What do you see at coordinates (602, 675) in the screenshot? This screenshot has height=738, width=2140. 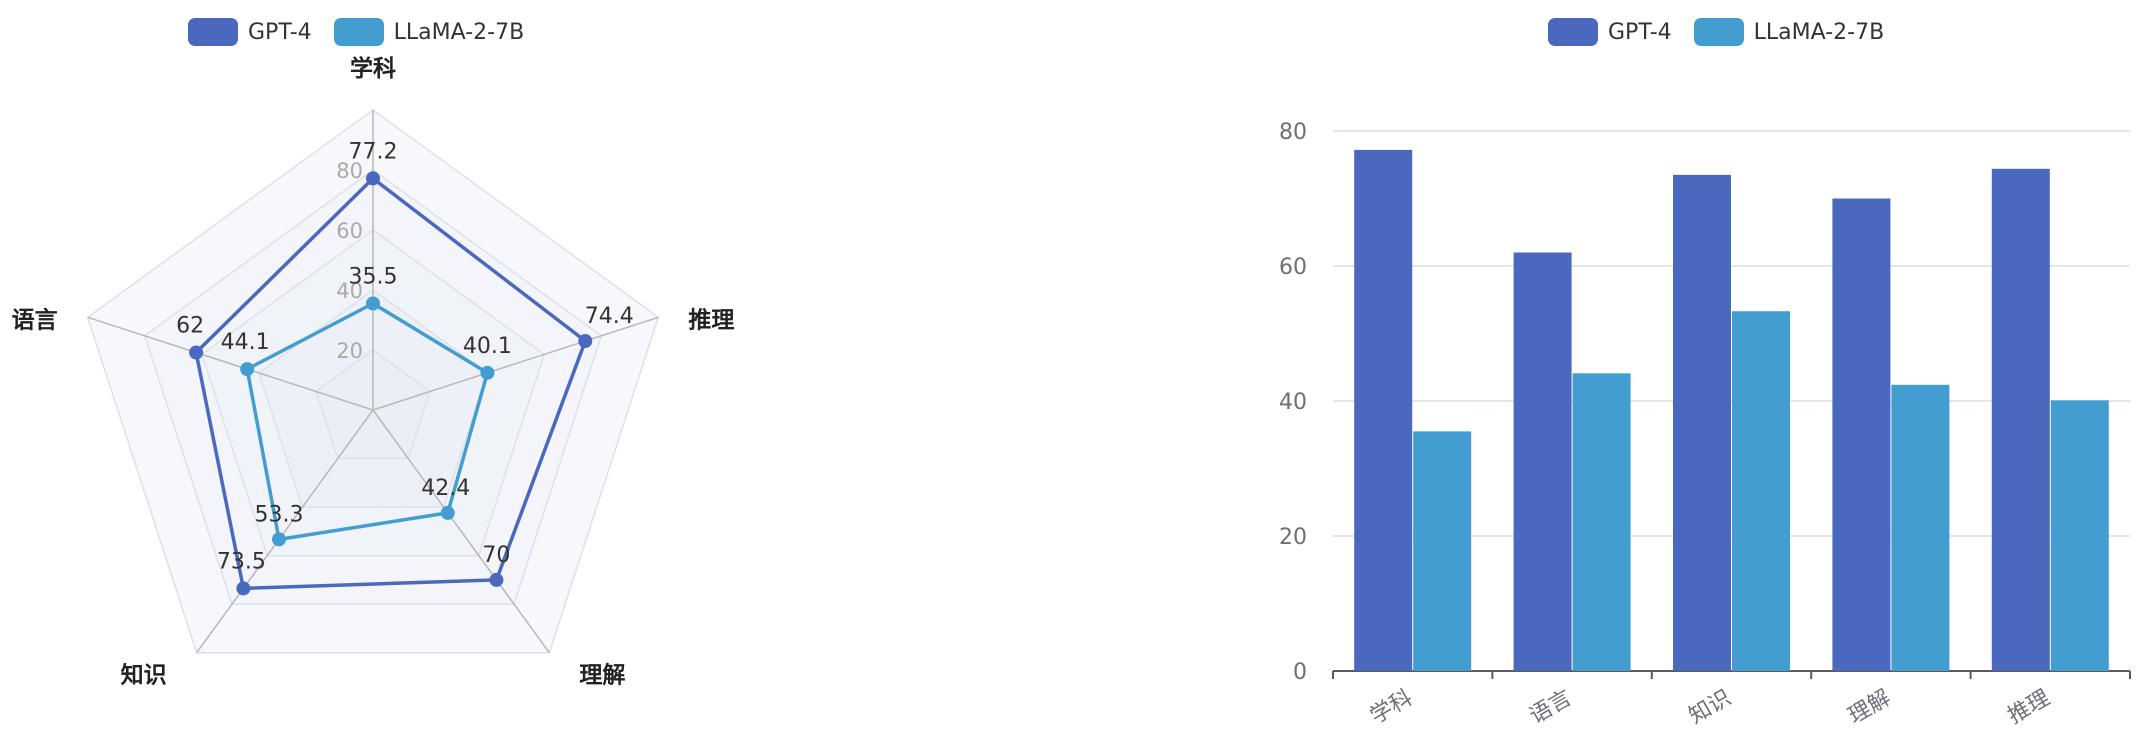 I see `radar-indicator-label: 理解` at bounding box center [602, 675].